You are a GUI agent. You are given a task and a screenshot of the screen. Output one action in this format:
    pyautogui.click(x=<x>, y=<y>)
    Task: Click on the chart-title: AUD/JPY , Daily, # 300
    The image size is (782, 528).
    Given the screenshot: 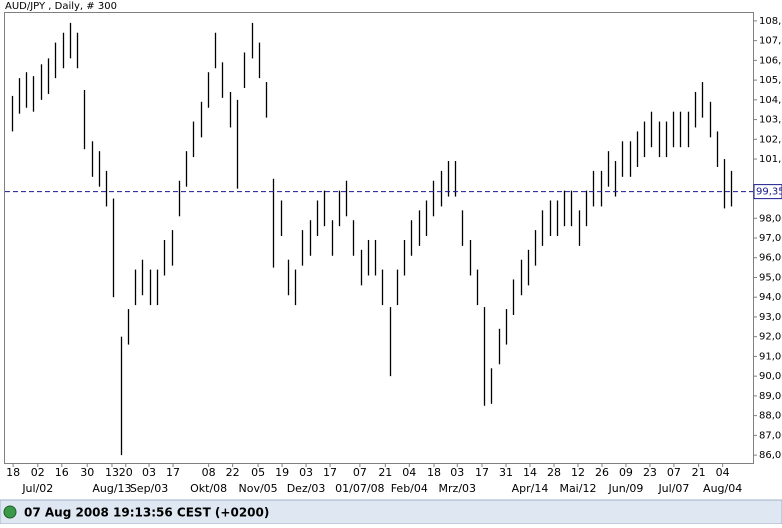 What is the action you would take?
    pyautogui.click(x=61, y=6)
    